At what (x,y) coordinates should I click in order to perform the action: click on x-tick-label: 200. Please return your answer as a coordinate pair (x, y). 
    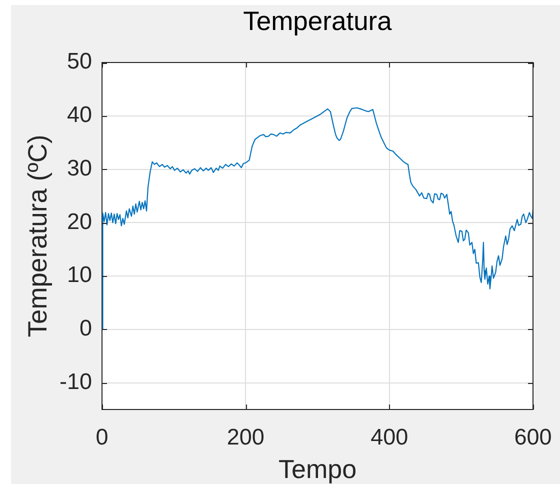
    Looking at the image, I should click on (245, 437).